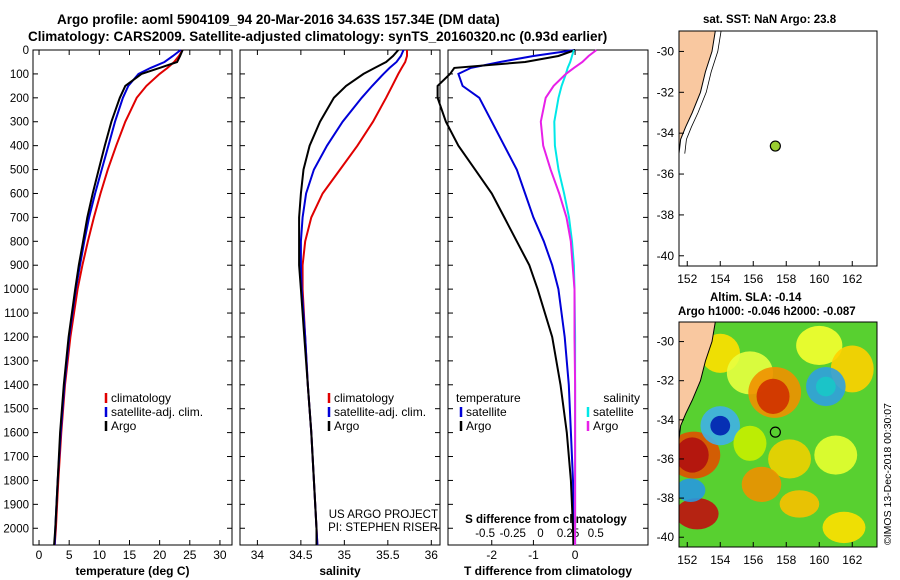  Describe the element at coordinates (16, 338) in the screenshot. I see `y-tick-label: 1200` at that location.